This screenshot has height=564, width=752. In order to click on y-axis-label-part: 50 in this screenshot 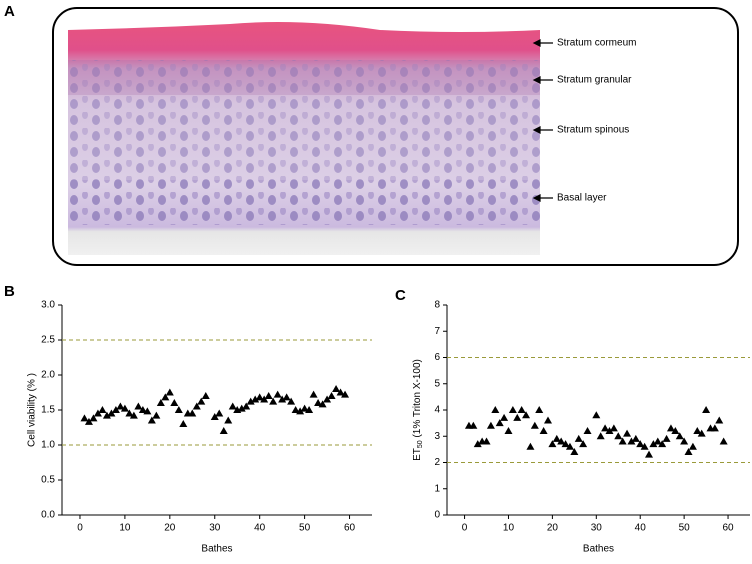, I will do `click(420, 444)`.